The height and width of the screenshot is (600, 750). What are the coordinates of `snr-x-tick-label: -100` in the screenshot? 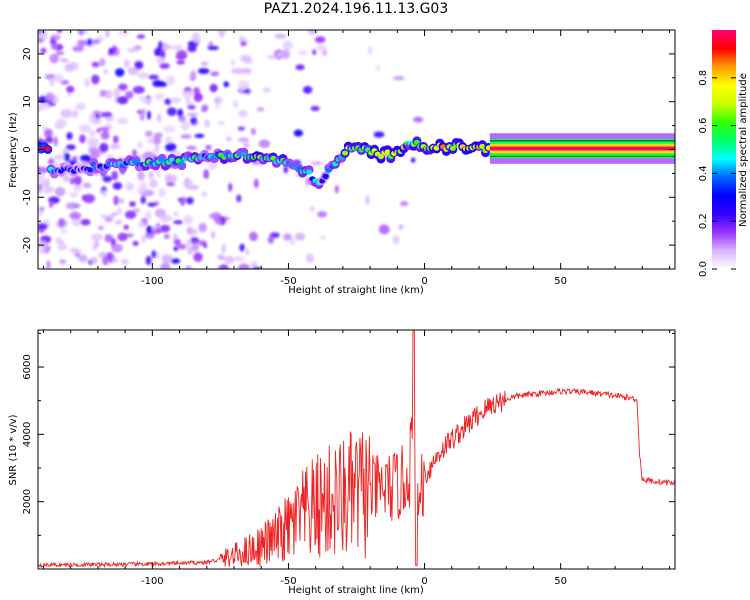 It's located at (152, 581).